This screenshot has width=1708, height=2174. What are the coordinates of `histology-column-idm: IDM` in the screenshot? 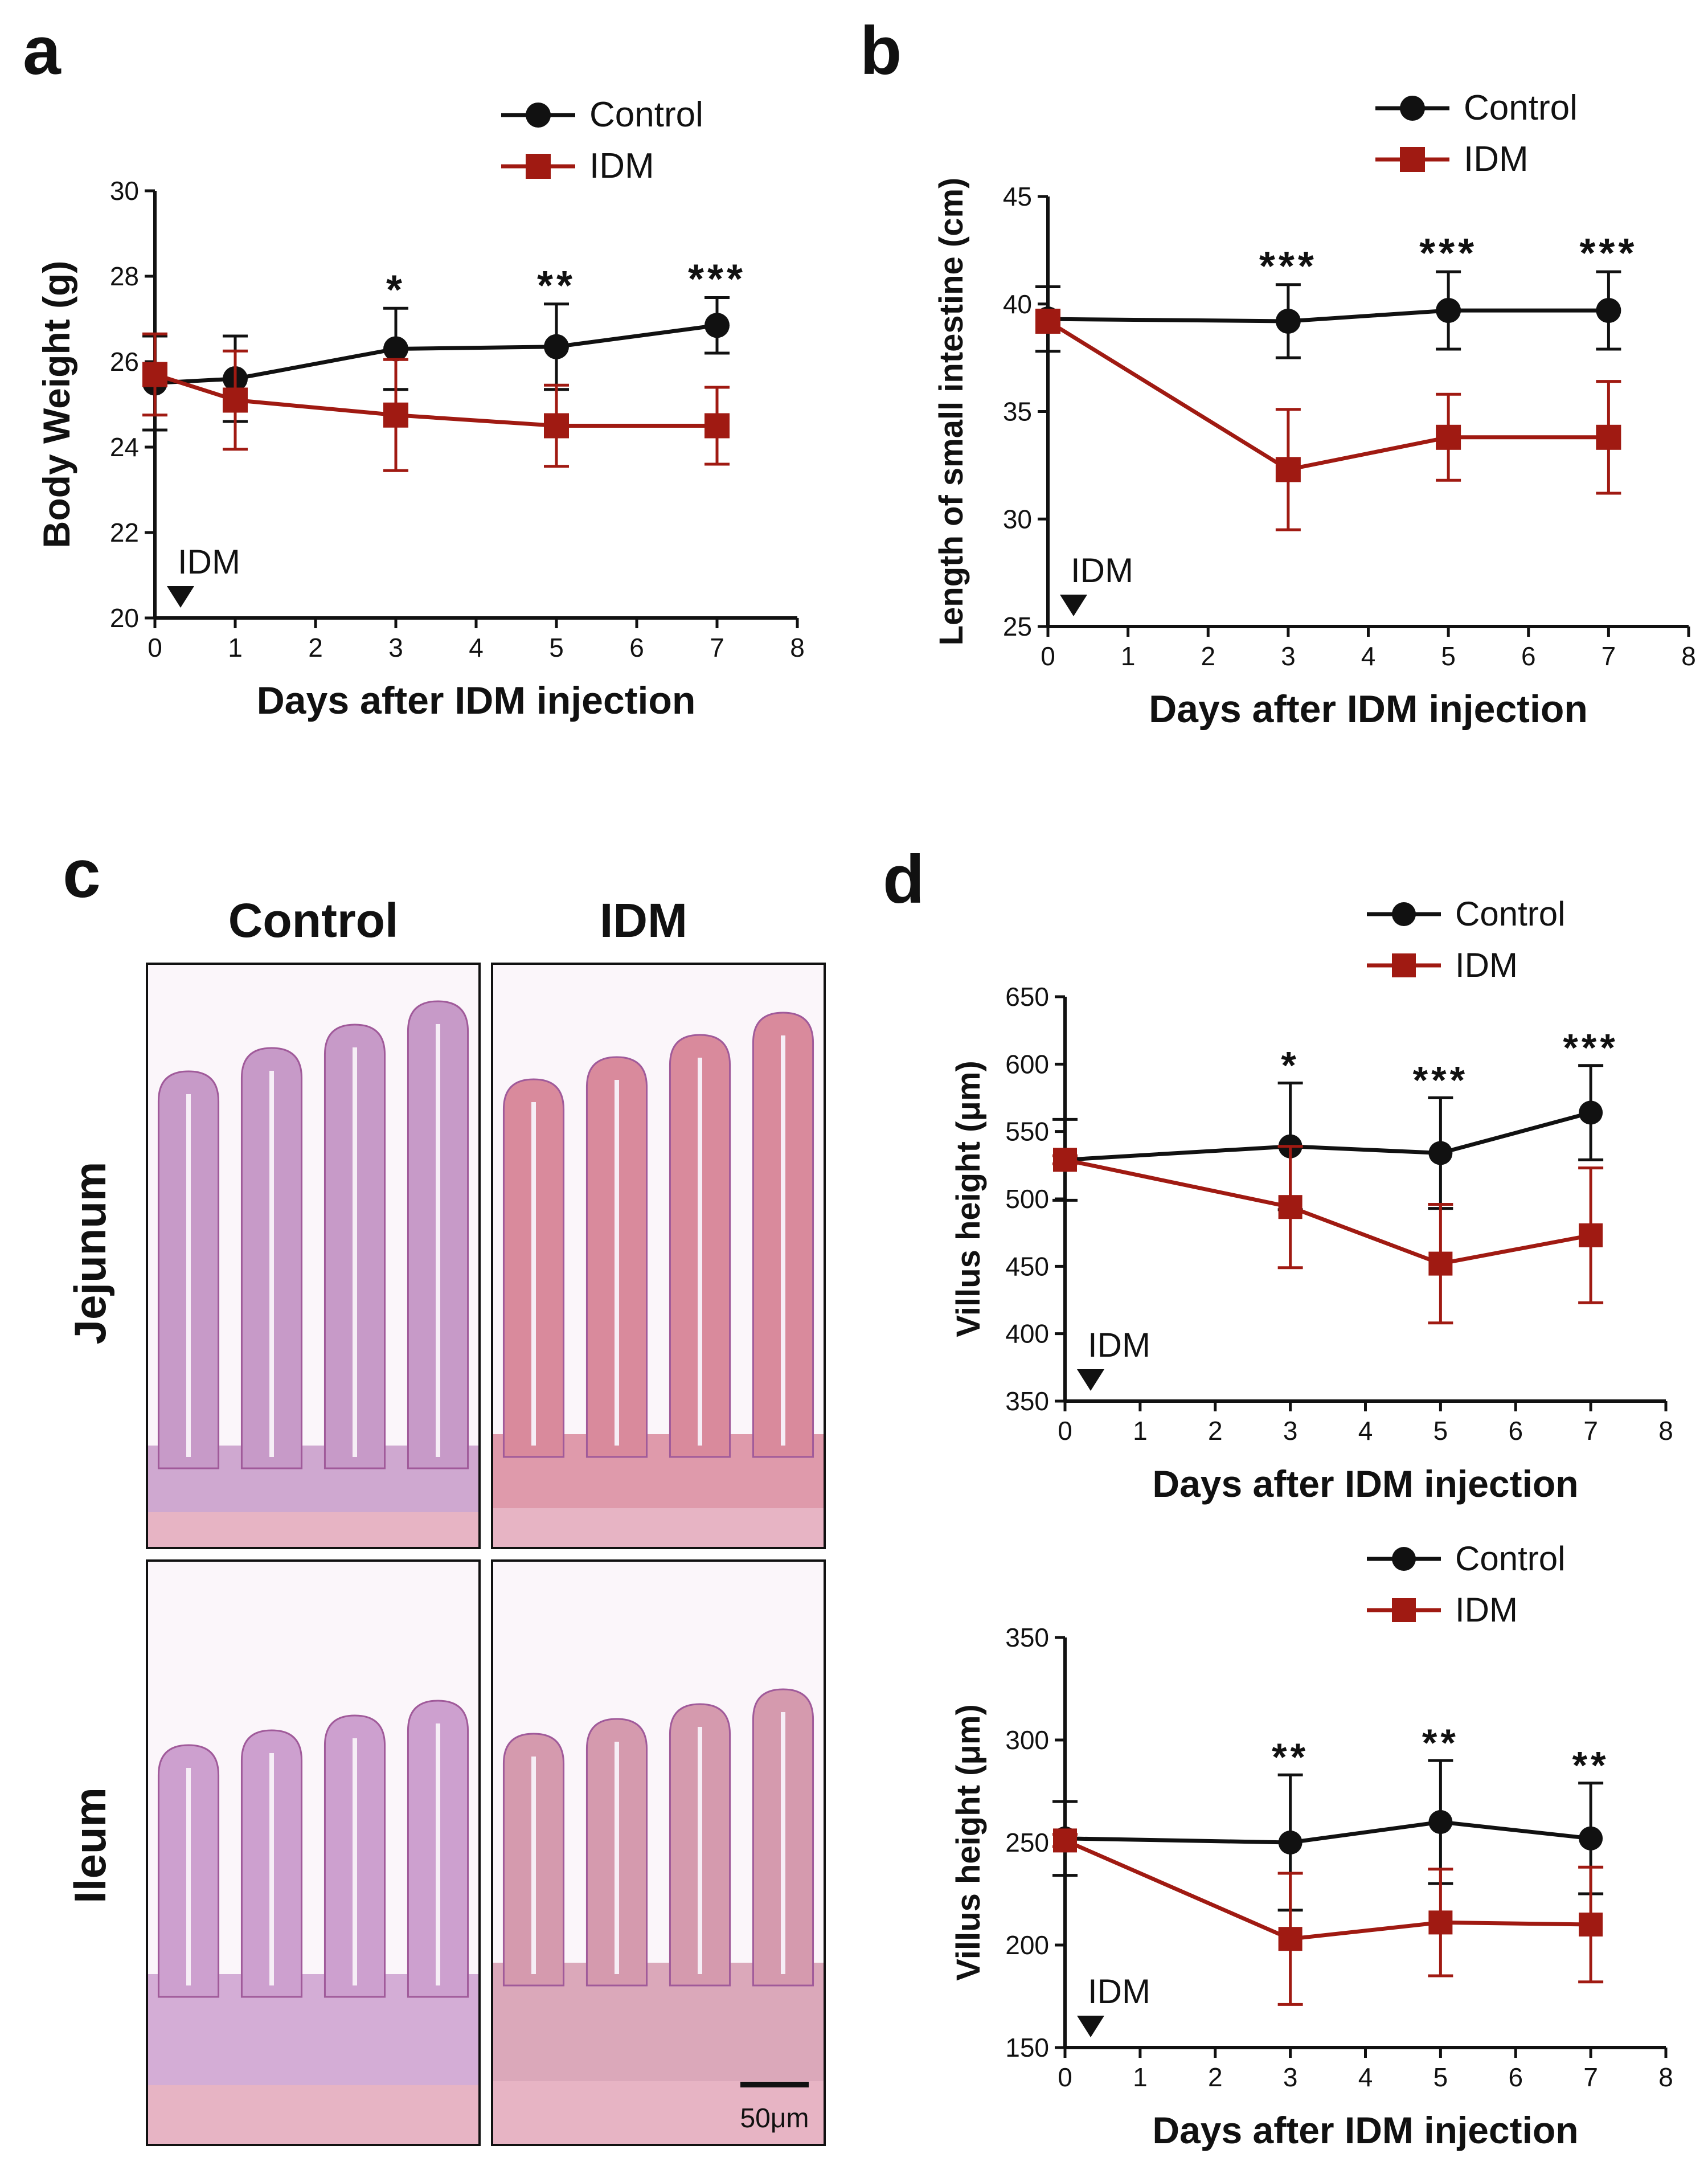 It's located at (643, 920).